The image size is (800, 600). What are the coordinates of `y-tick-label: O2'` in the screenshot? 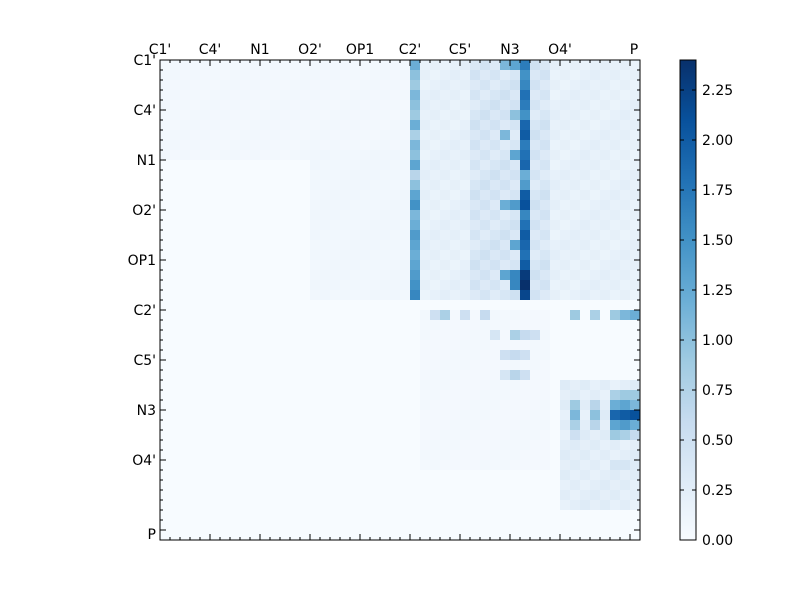 It's located at (144, 211).